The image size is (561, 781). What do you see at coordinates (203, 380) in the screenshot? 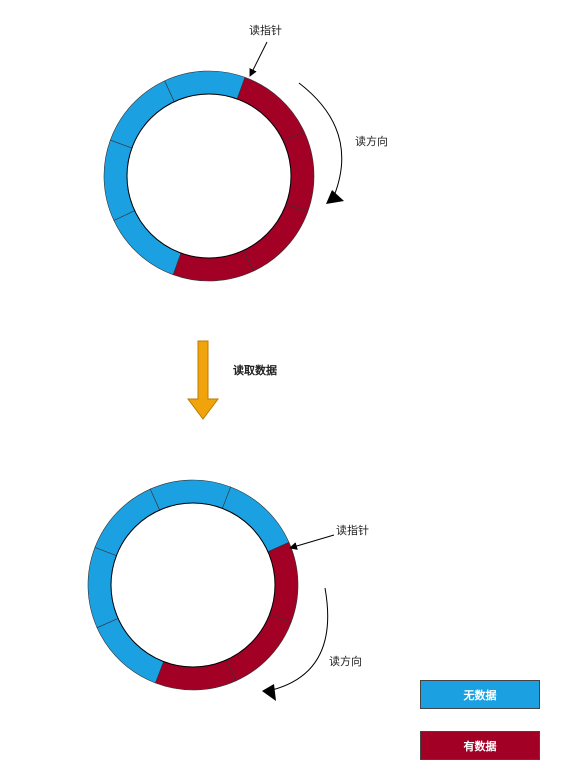
I see `transition-arrow` at bounding box center [203, 380].